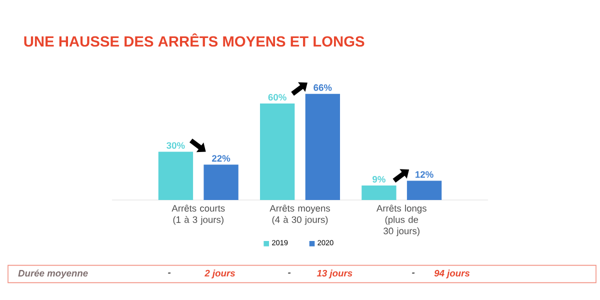 This screenshot has height=300, width=600. What do you see at coordinates (219, 274) in the screenshot?
I see `text: 2 jours` at bounding box center [219, 274].